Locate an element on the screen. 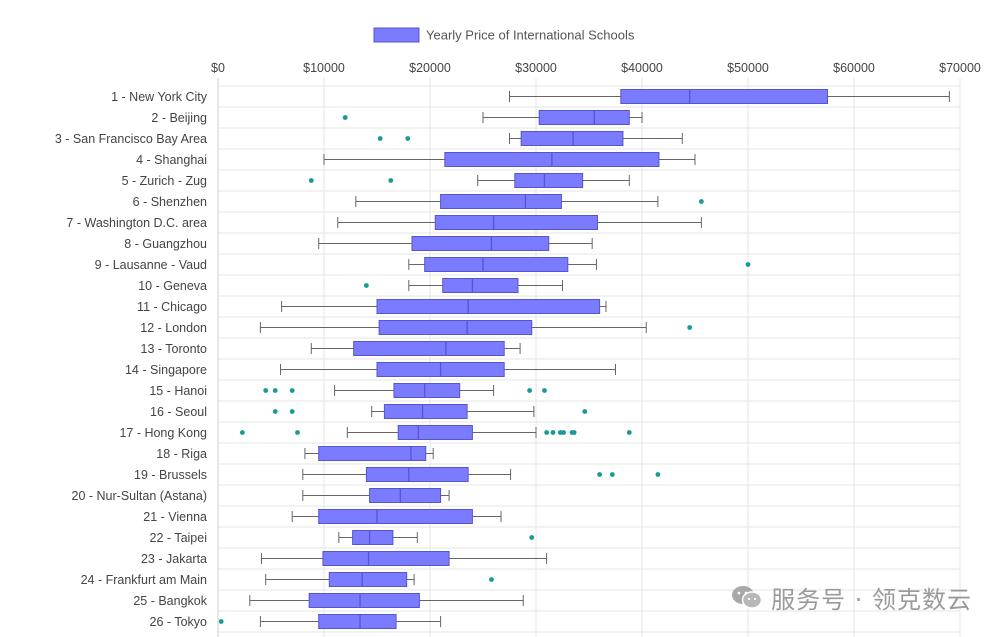 The image size is (1000, 637). category-label: 14 - Singapore is located at coordinates (166, 370).